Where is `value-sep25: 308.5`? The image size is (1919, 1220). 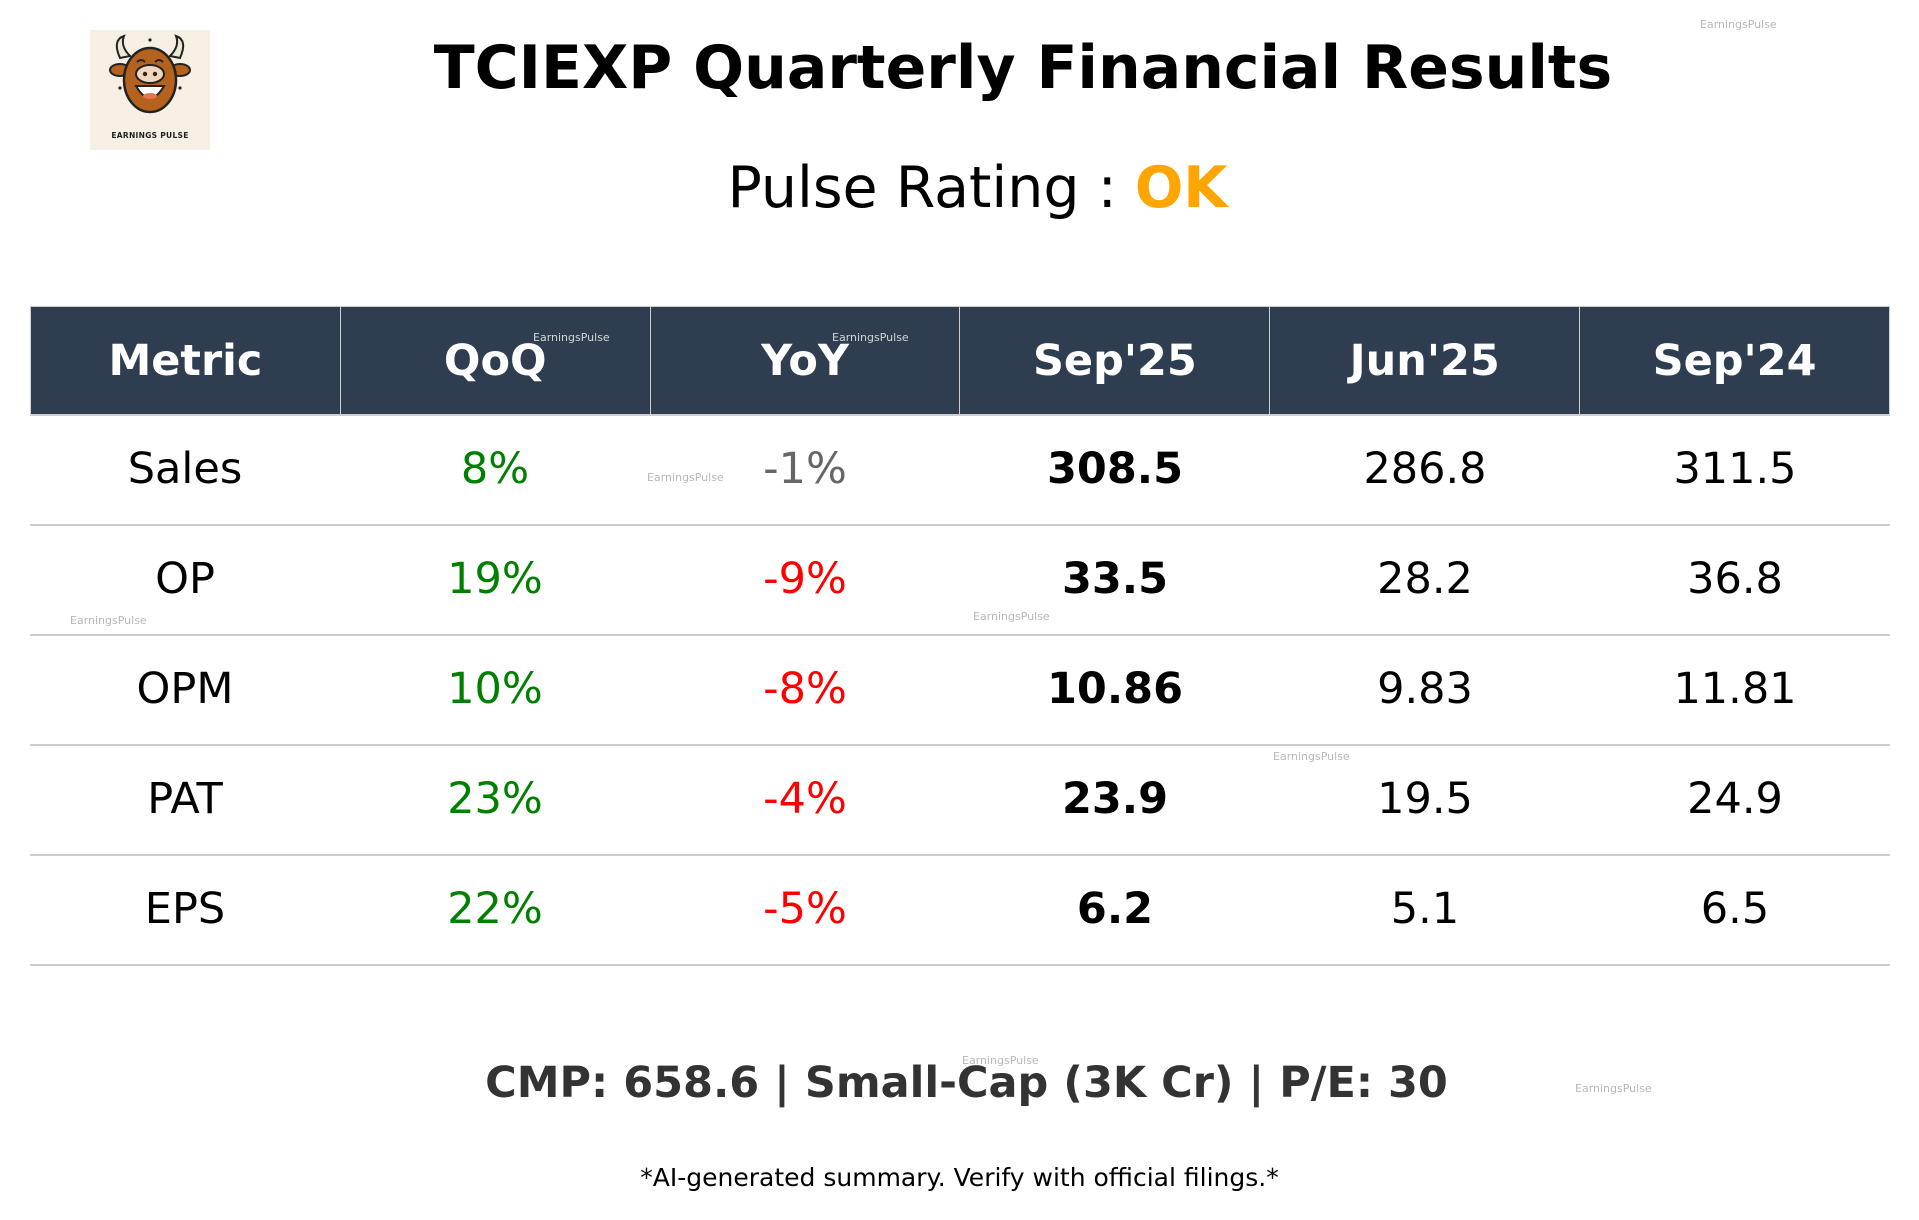
value-sep25: 308.5 is located at coordinates (1114, 469).